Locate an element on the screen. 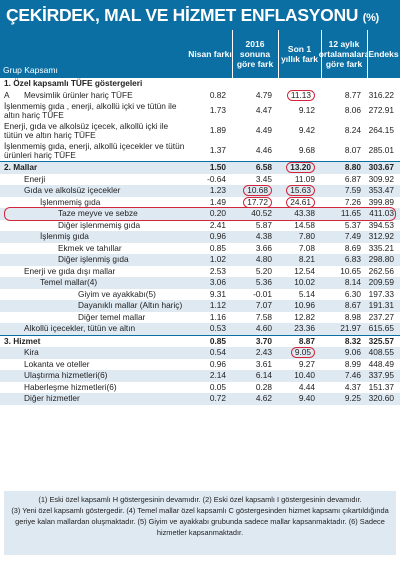  cell-value: 7.58 is located at coordinates (263, 316).